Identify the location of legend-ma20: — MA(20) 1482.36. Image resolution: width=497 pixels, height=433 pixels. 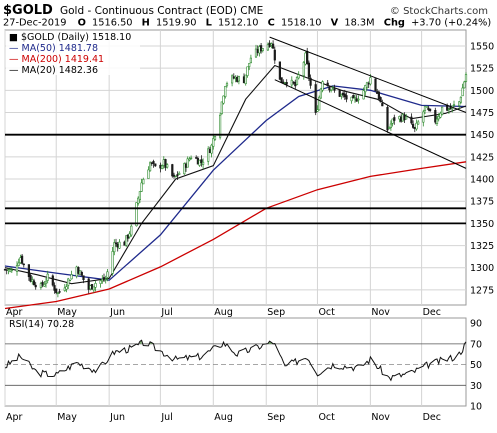
(53, 70).